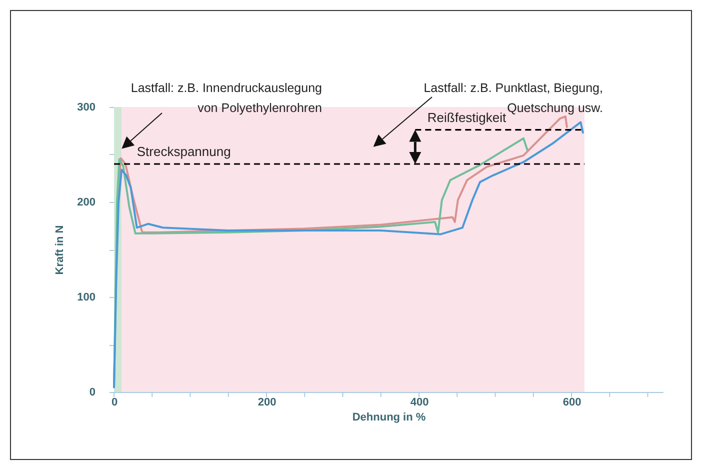 The width and height of the screenshot is (704, 470). I want to click on y-tick-label: 0, so click(92, 392).